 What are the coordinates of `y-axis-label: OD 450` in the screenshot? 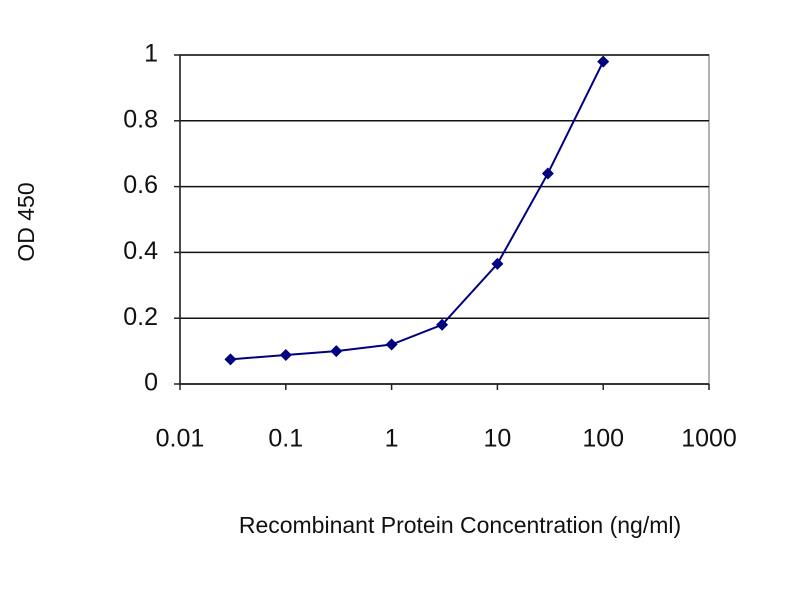 It's located at (26, 221).